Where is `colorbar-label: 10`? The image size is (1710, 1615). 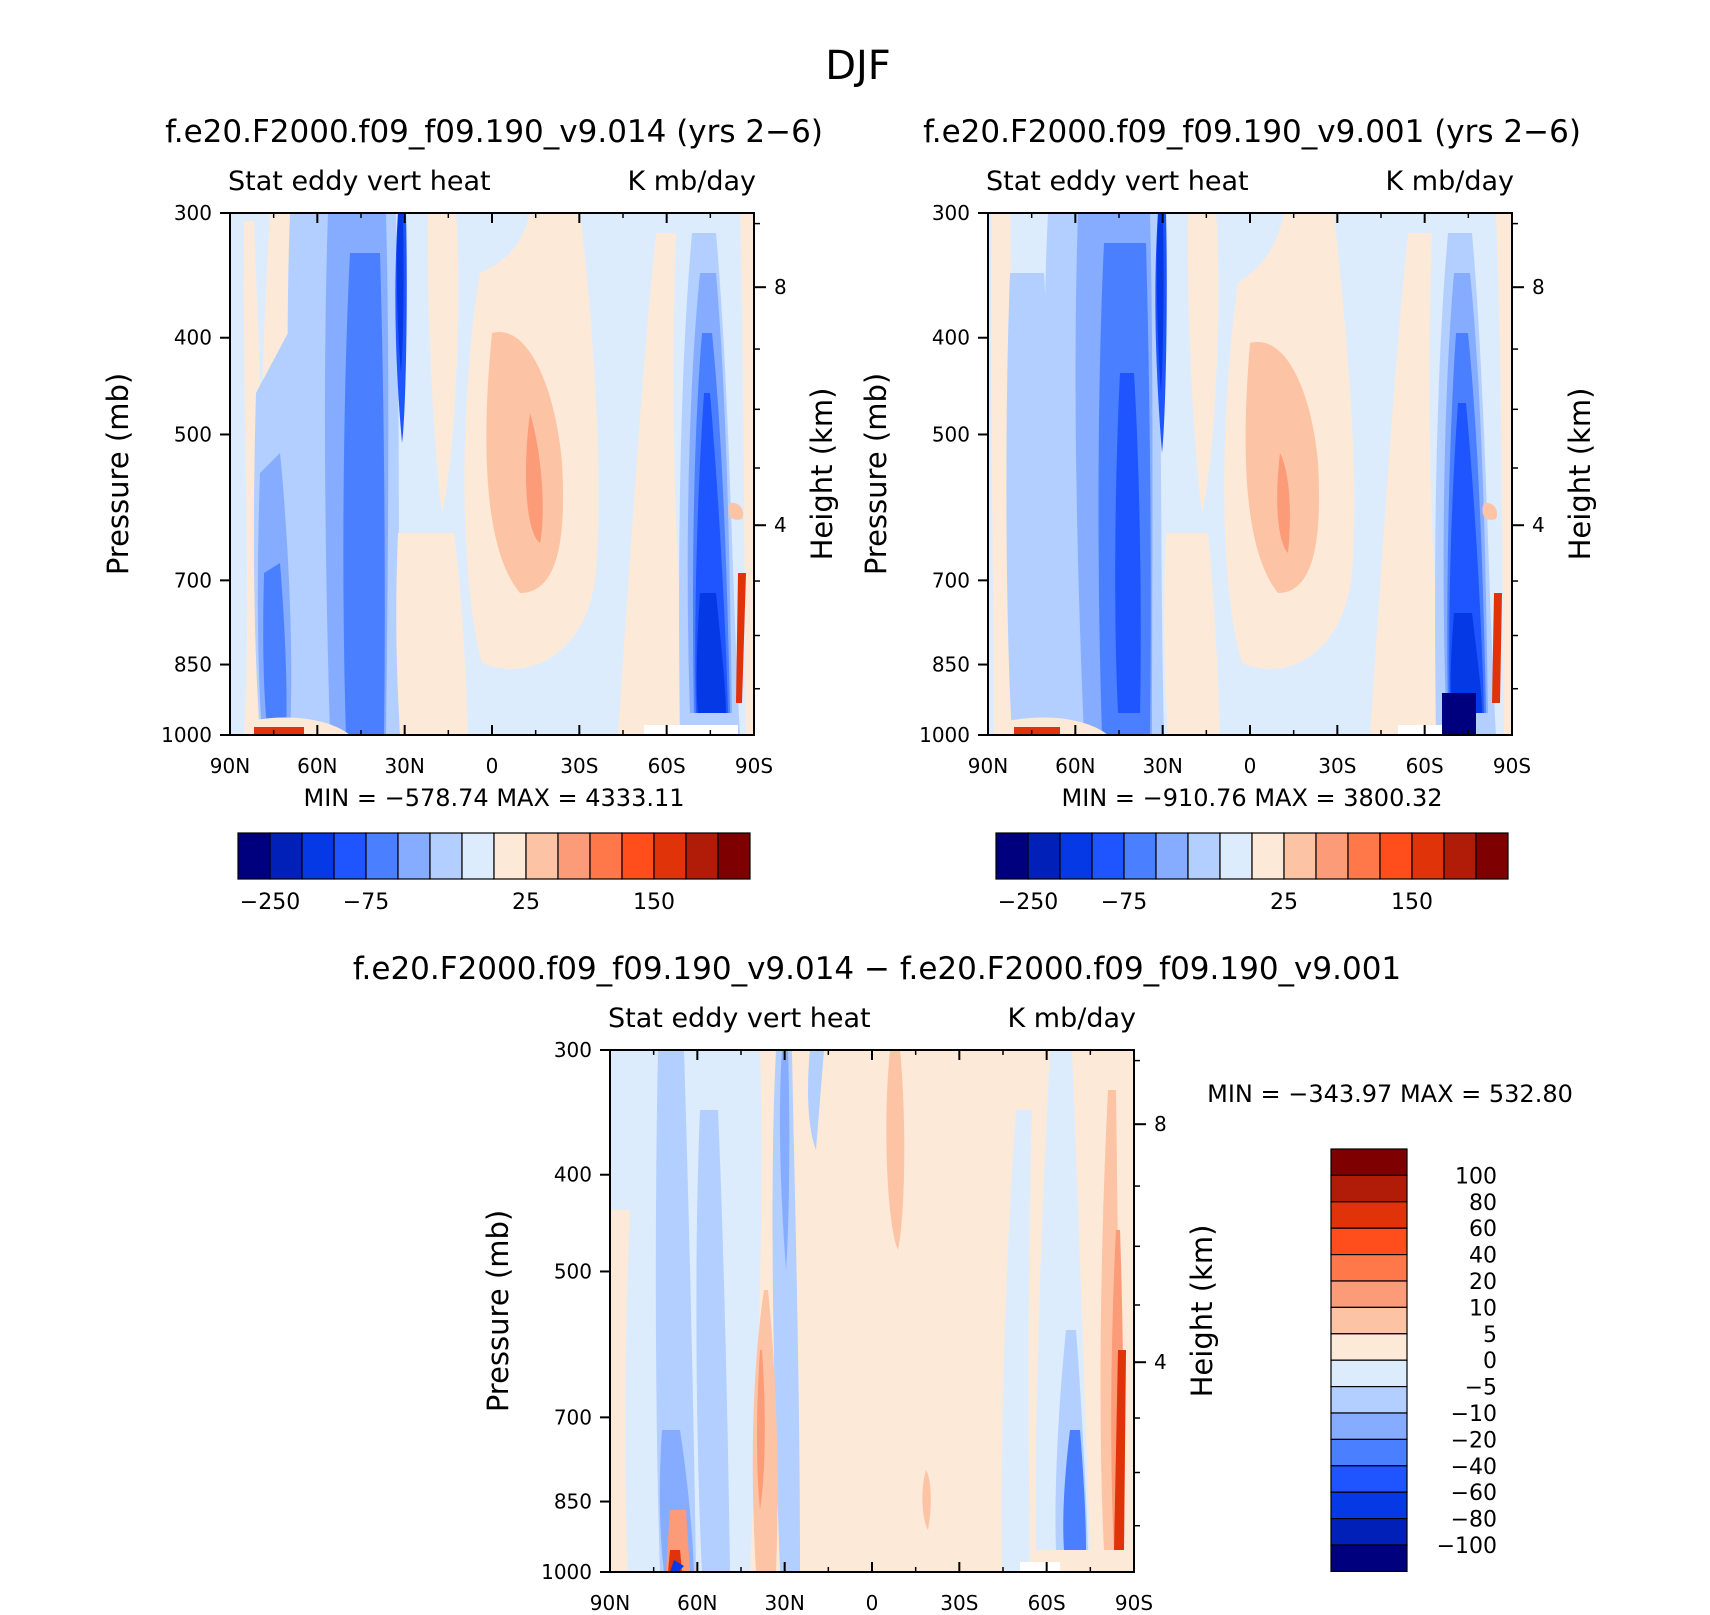 colorbar-label: 10 is located at coordinates (1483, 1308).